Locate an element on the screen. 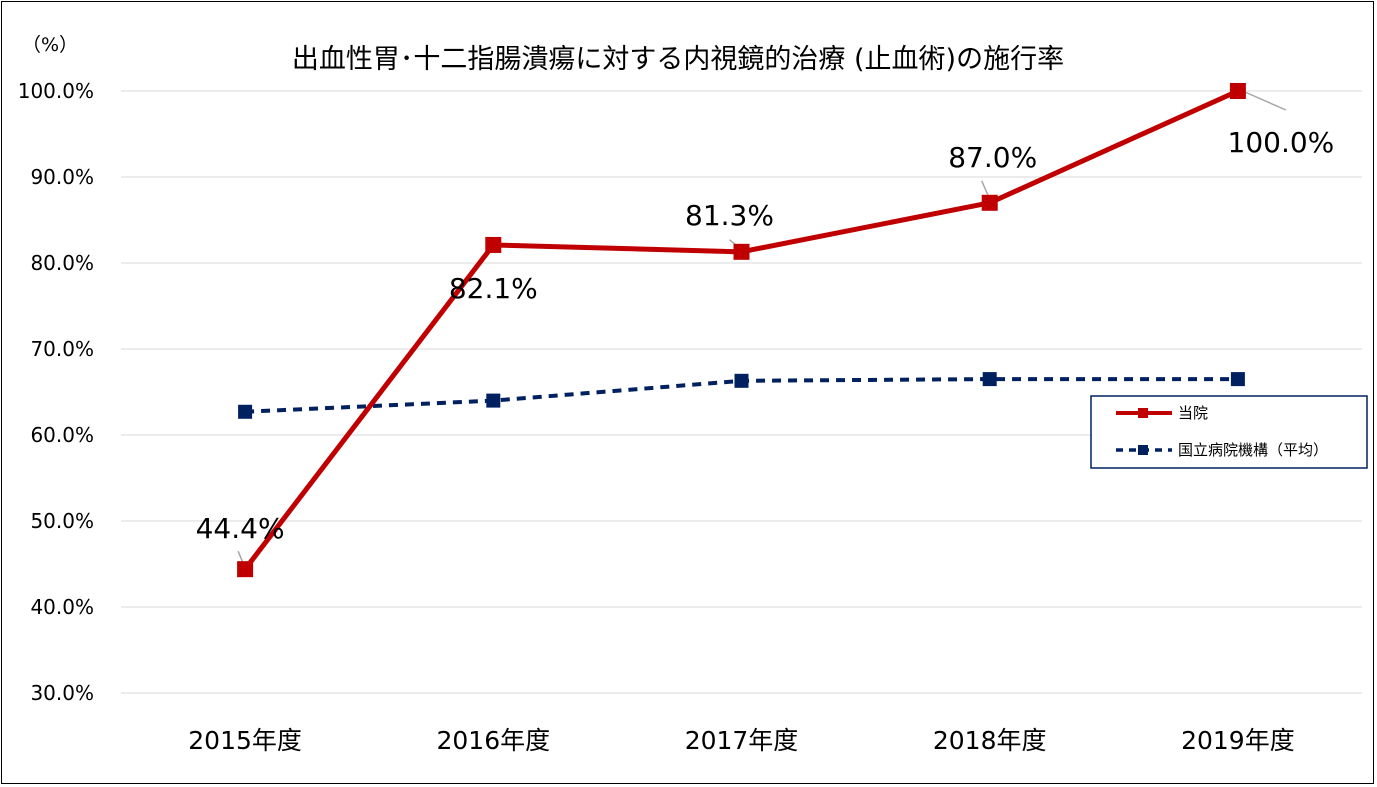 This screenshot has width=1377, height=787. data-label-hospital: 87.0% is located at coordinates (992, 157).